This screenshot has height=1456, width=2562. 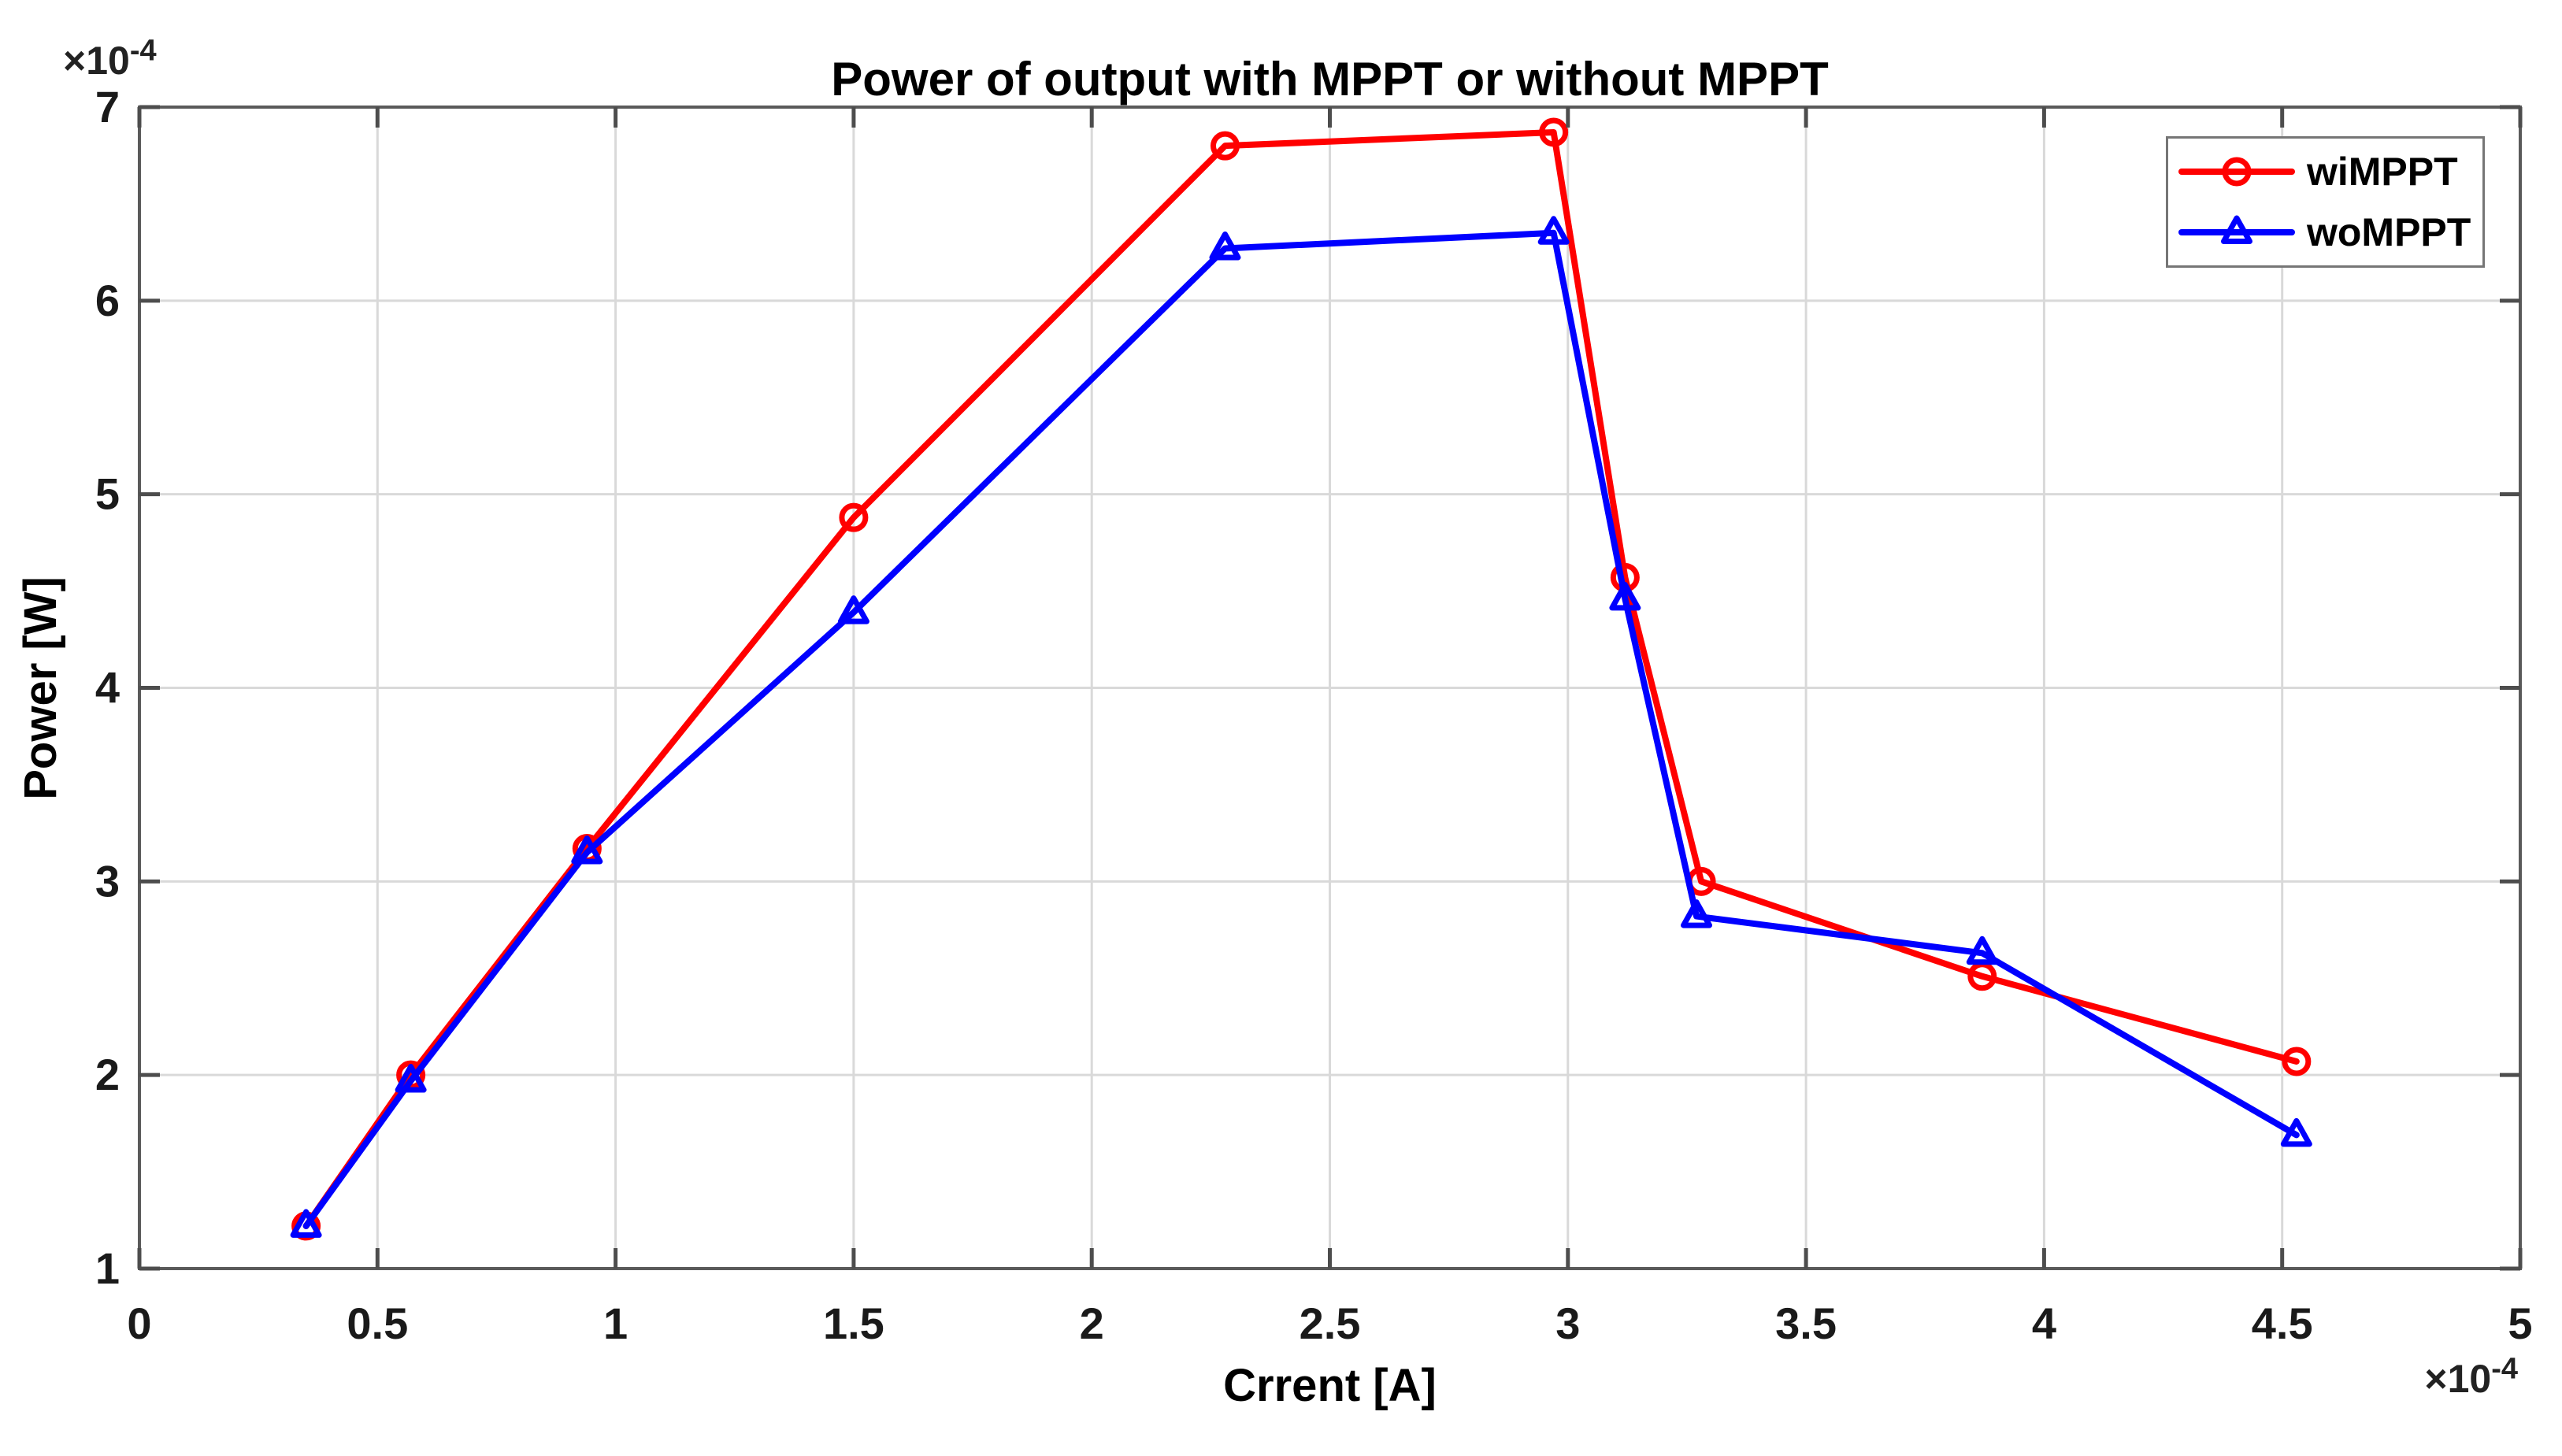 I want to click on legend: wiMPPT woMPPT, so click(x=2325, y=202).